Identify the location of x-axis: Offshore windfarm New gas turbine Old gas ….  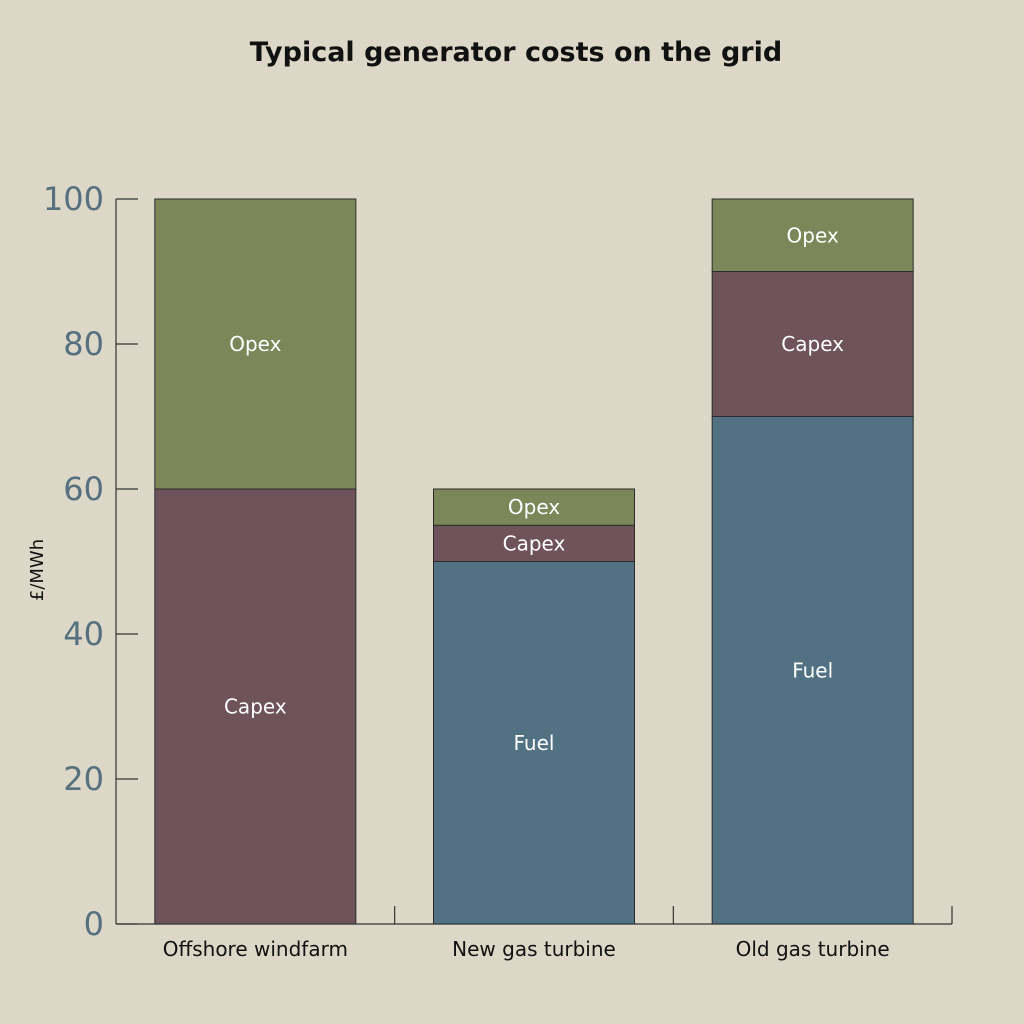
(534, 933).